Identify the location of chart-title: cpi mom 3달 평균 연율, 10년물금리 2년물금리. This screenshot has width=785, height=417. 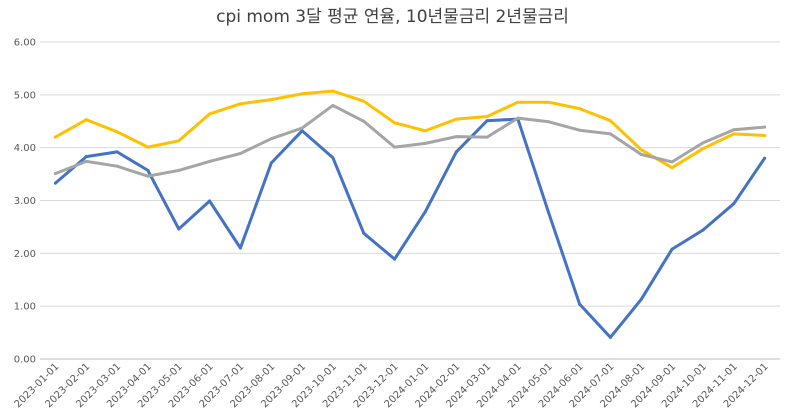
(392, 17).